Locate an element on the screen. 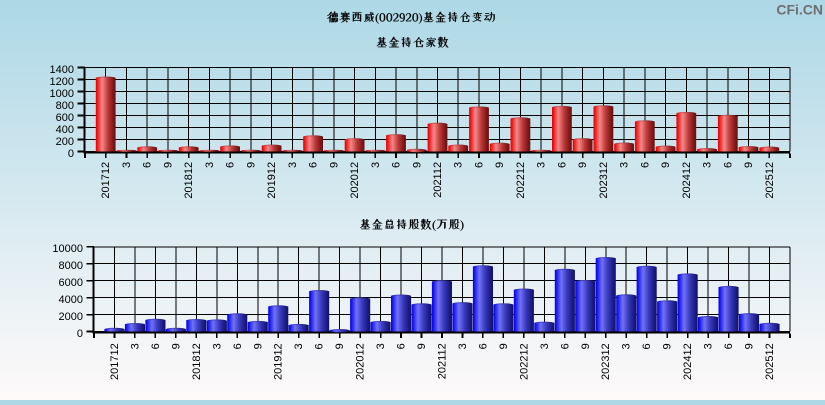  svg-text: 1000 is located at coordinates (62, 94).